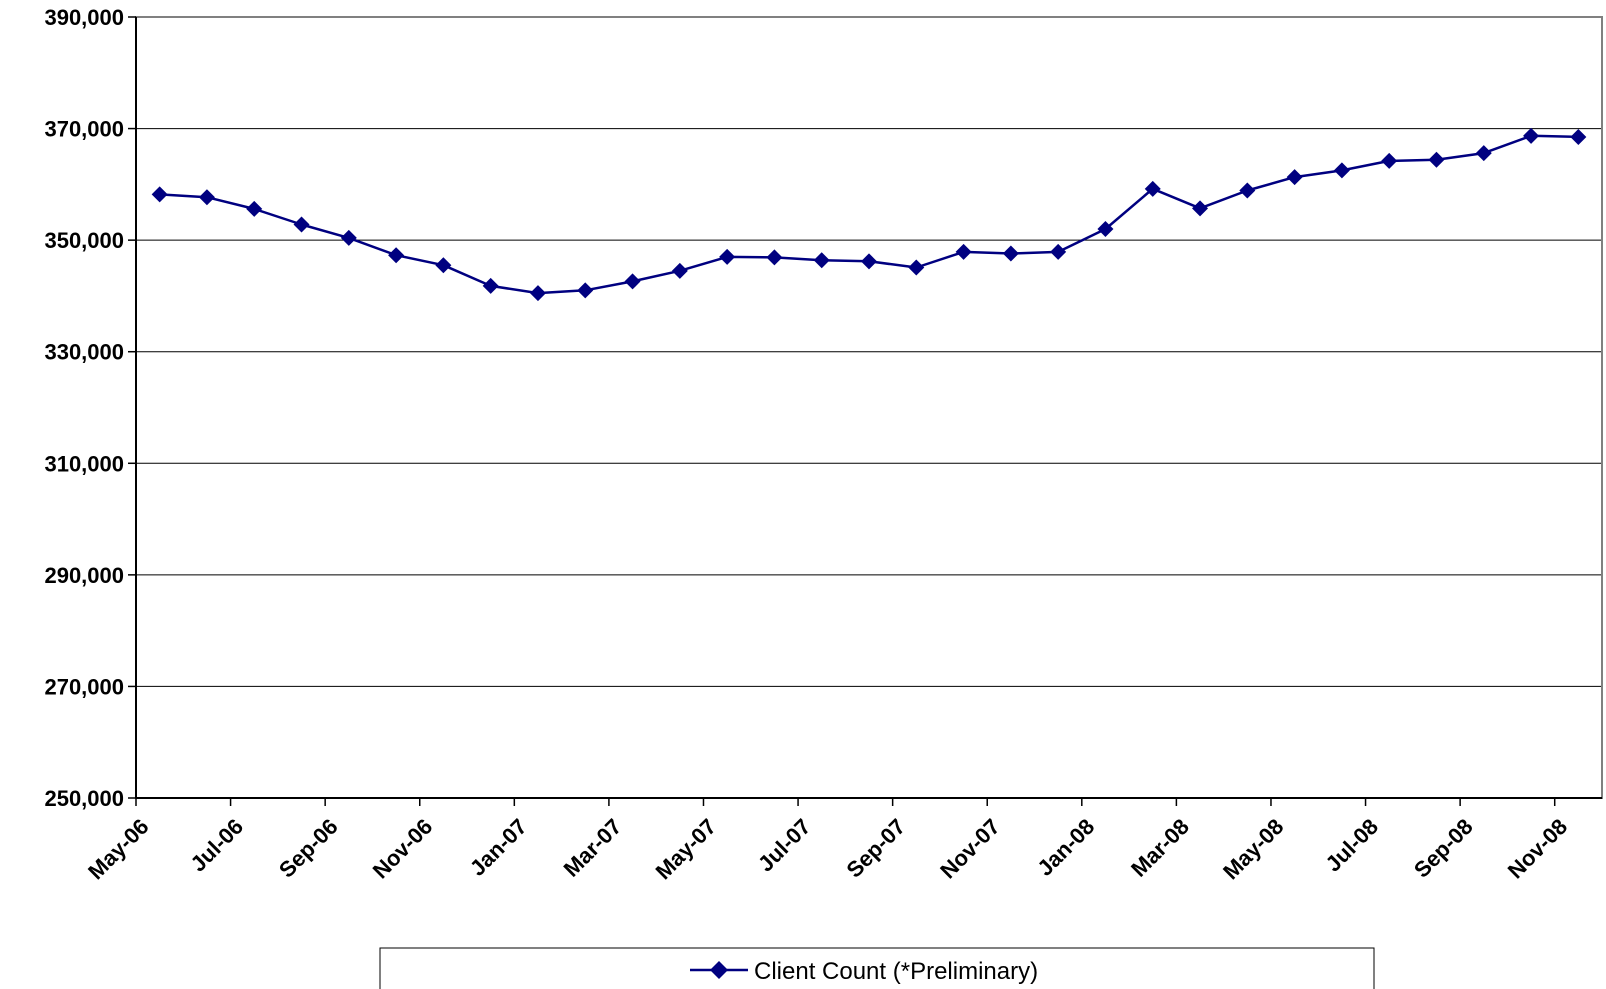 Image resolution: width=1606 pixels, height=989 pixels. What do you see at coordinates (498, 847) in the screenshot?
I see `x-tick-label: Jan-07` at bounding box center [498, 847].